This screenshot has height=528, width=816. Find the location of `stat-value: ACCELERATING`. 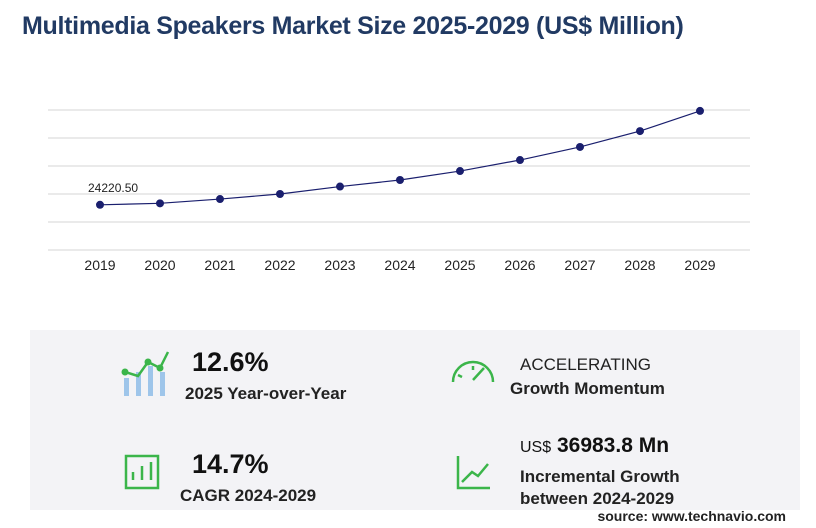

stat-value: ACCELERATING is located at coordinates (585, 364).